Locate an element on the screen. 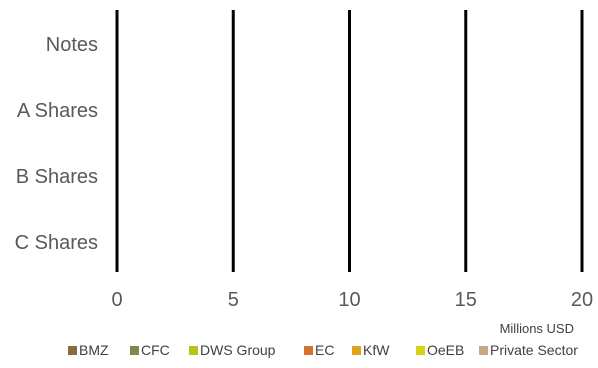 This screenshot has height=368, width=598. legend-item: CFC is located at coordinates (150, 350).